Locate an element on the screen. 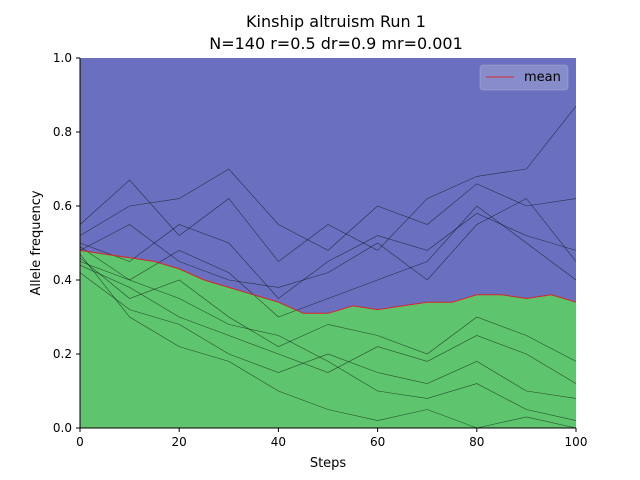 Image resolution: width=640 pixels, height=480 pixels. legend: mean is located at coordinates (524, 77).